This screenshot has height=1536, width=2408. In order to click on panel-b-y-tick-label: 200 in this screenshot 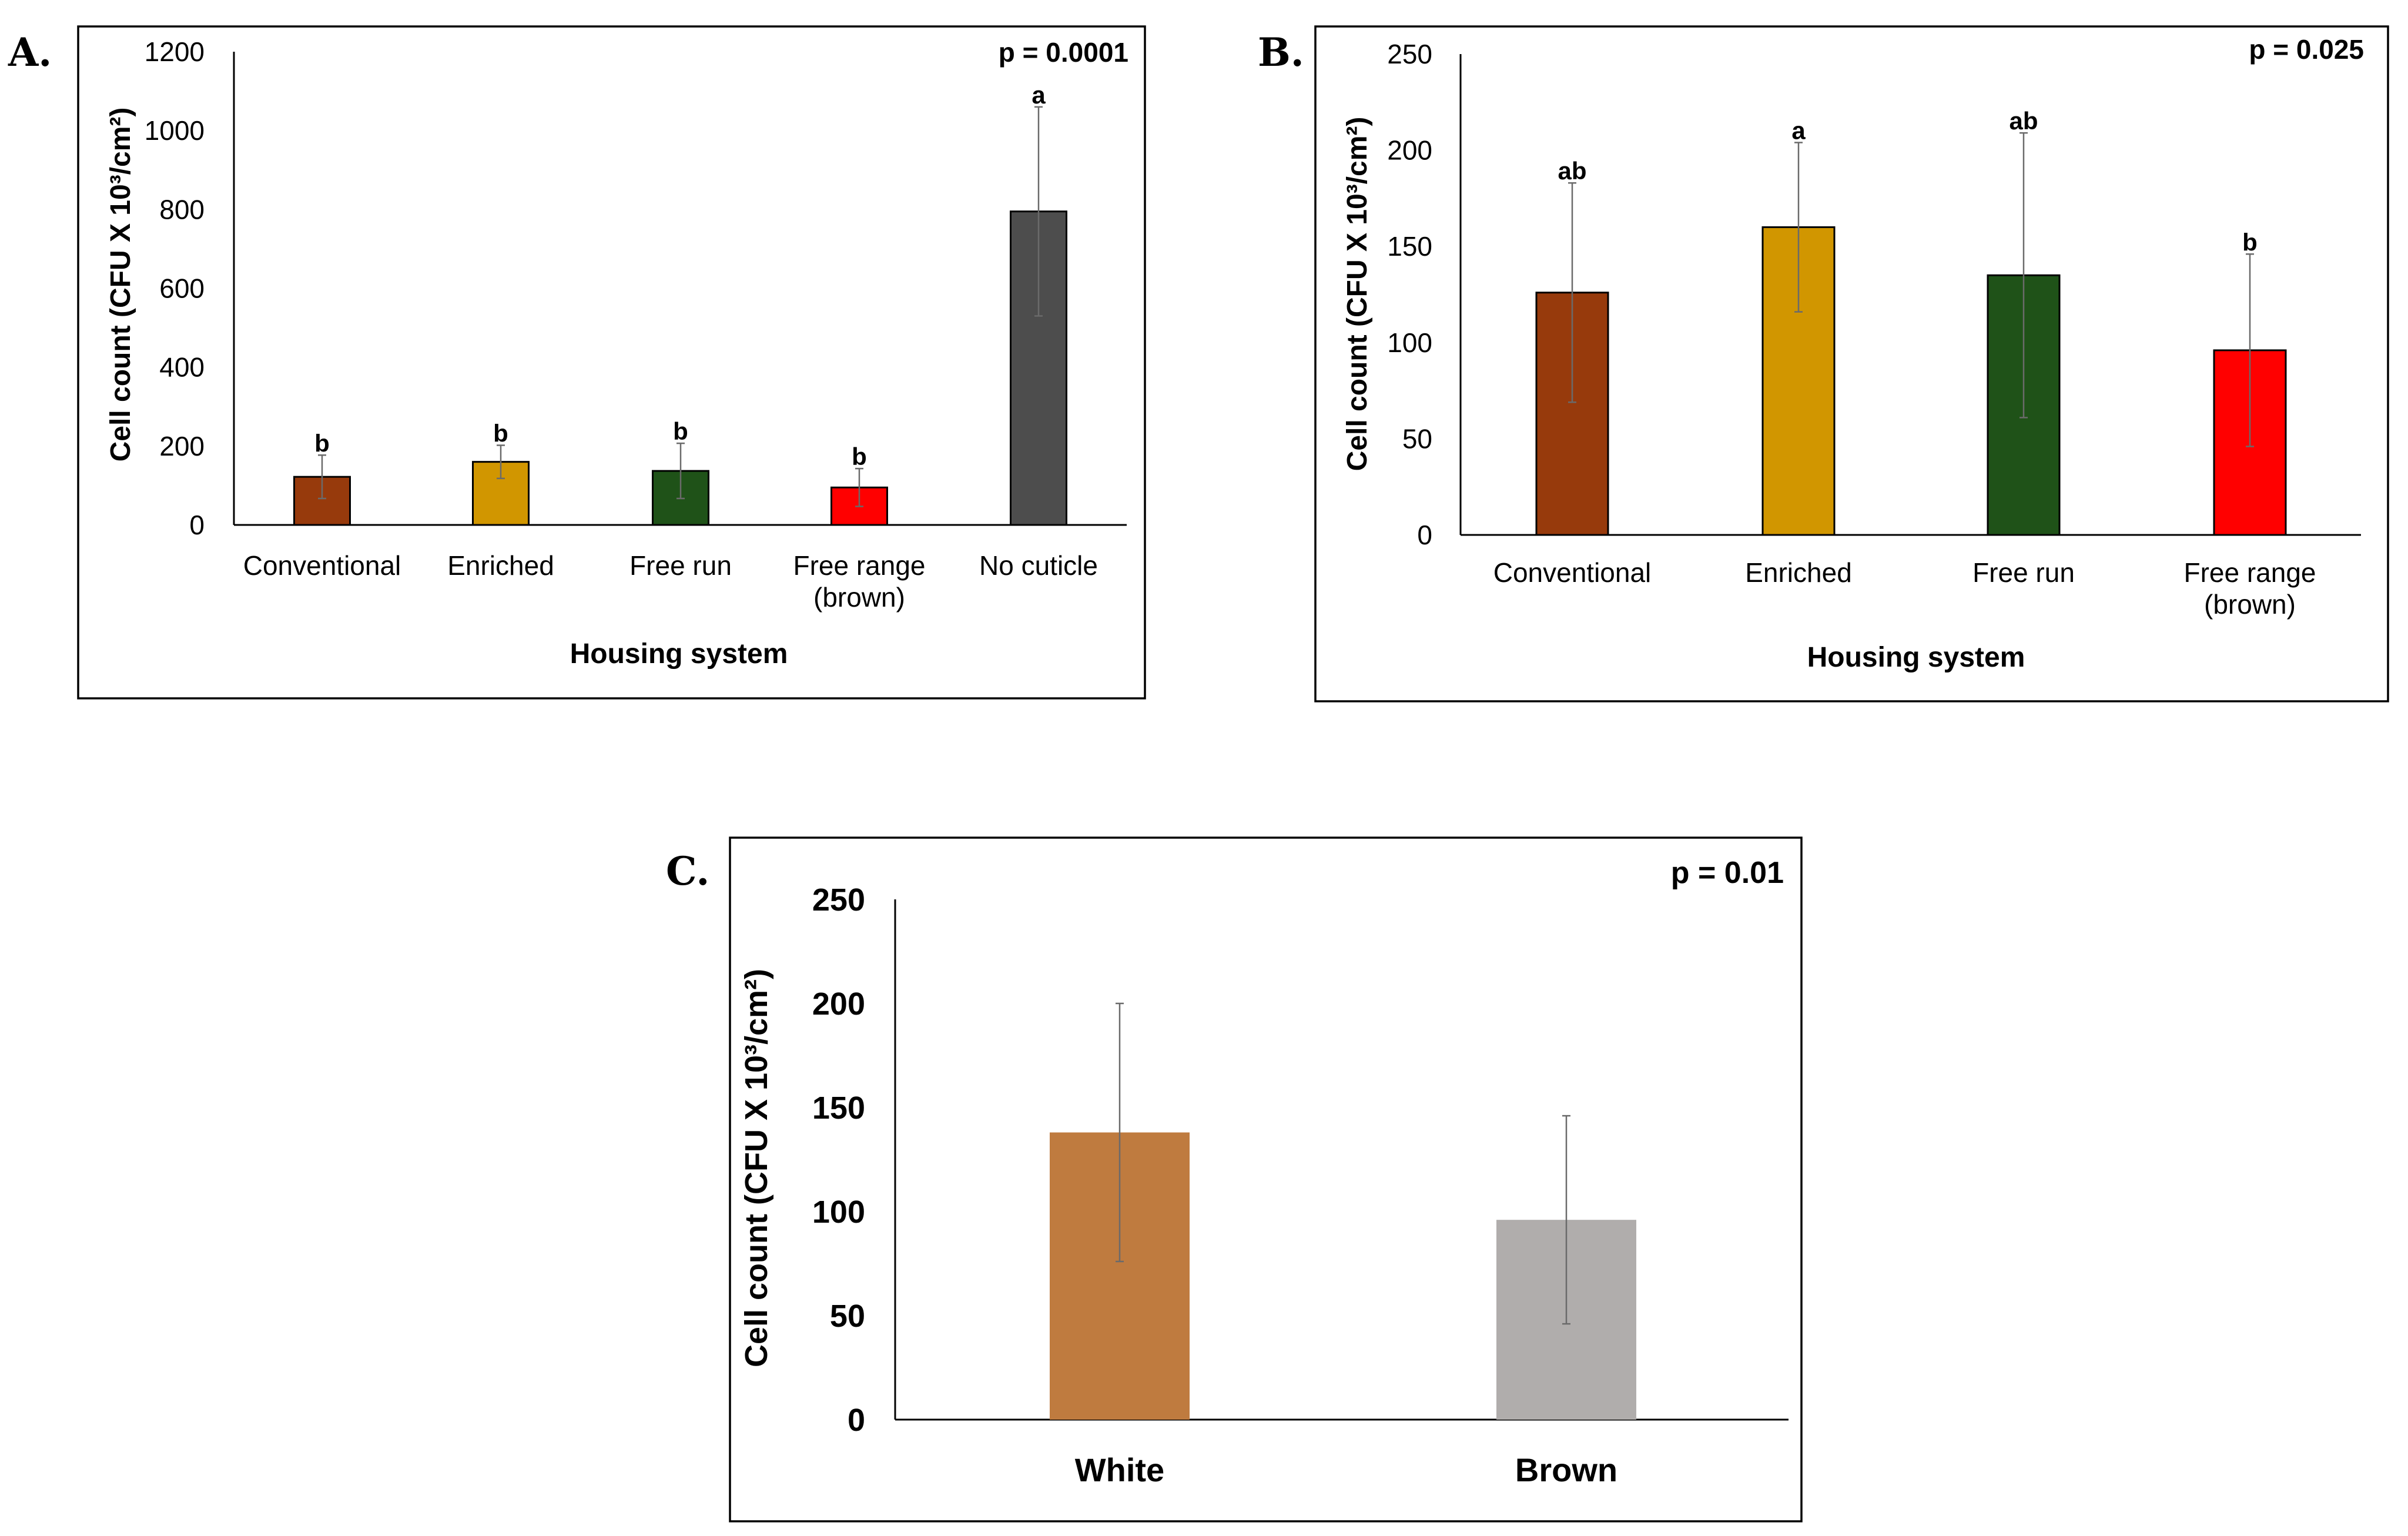, I will do `click(1409, 150)`.